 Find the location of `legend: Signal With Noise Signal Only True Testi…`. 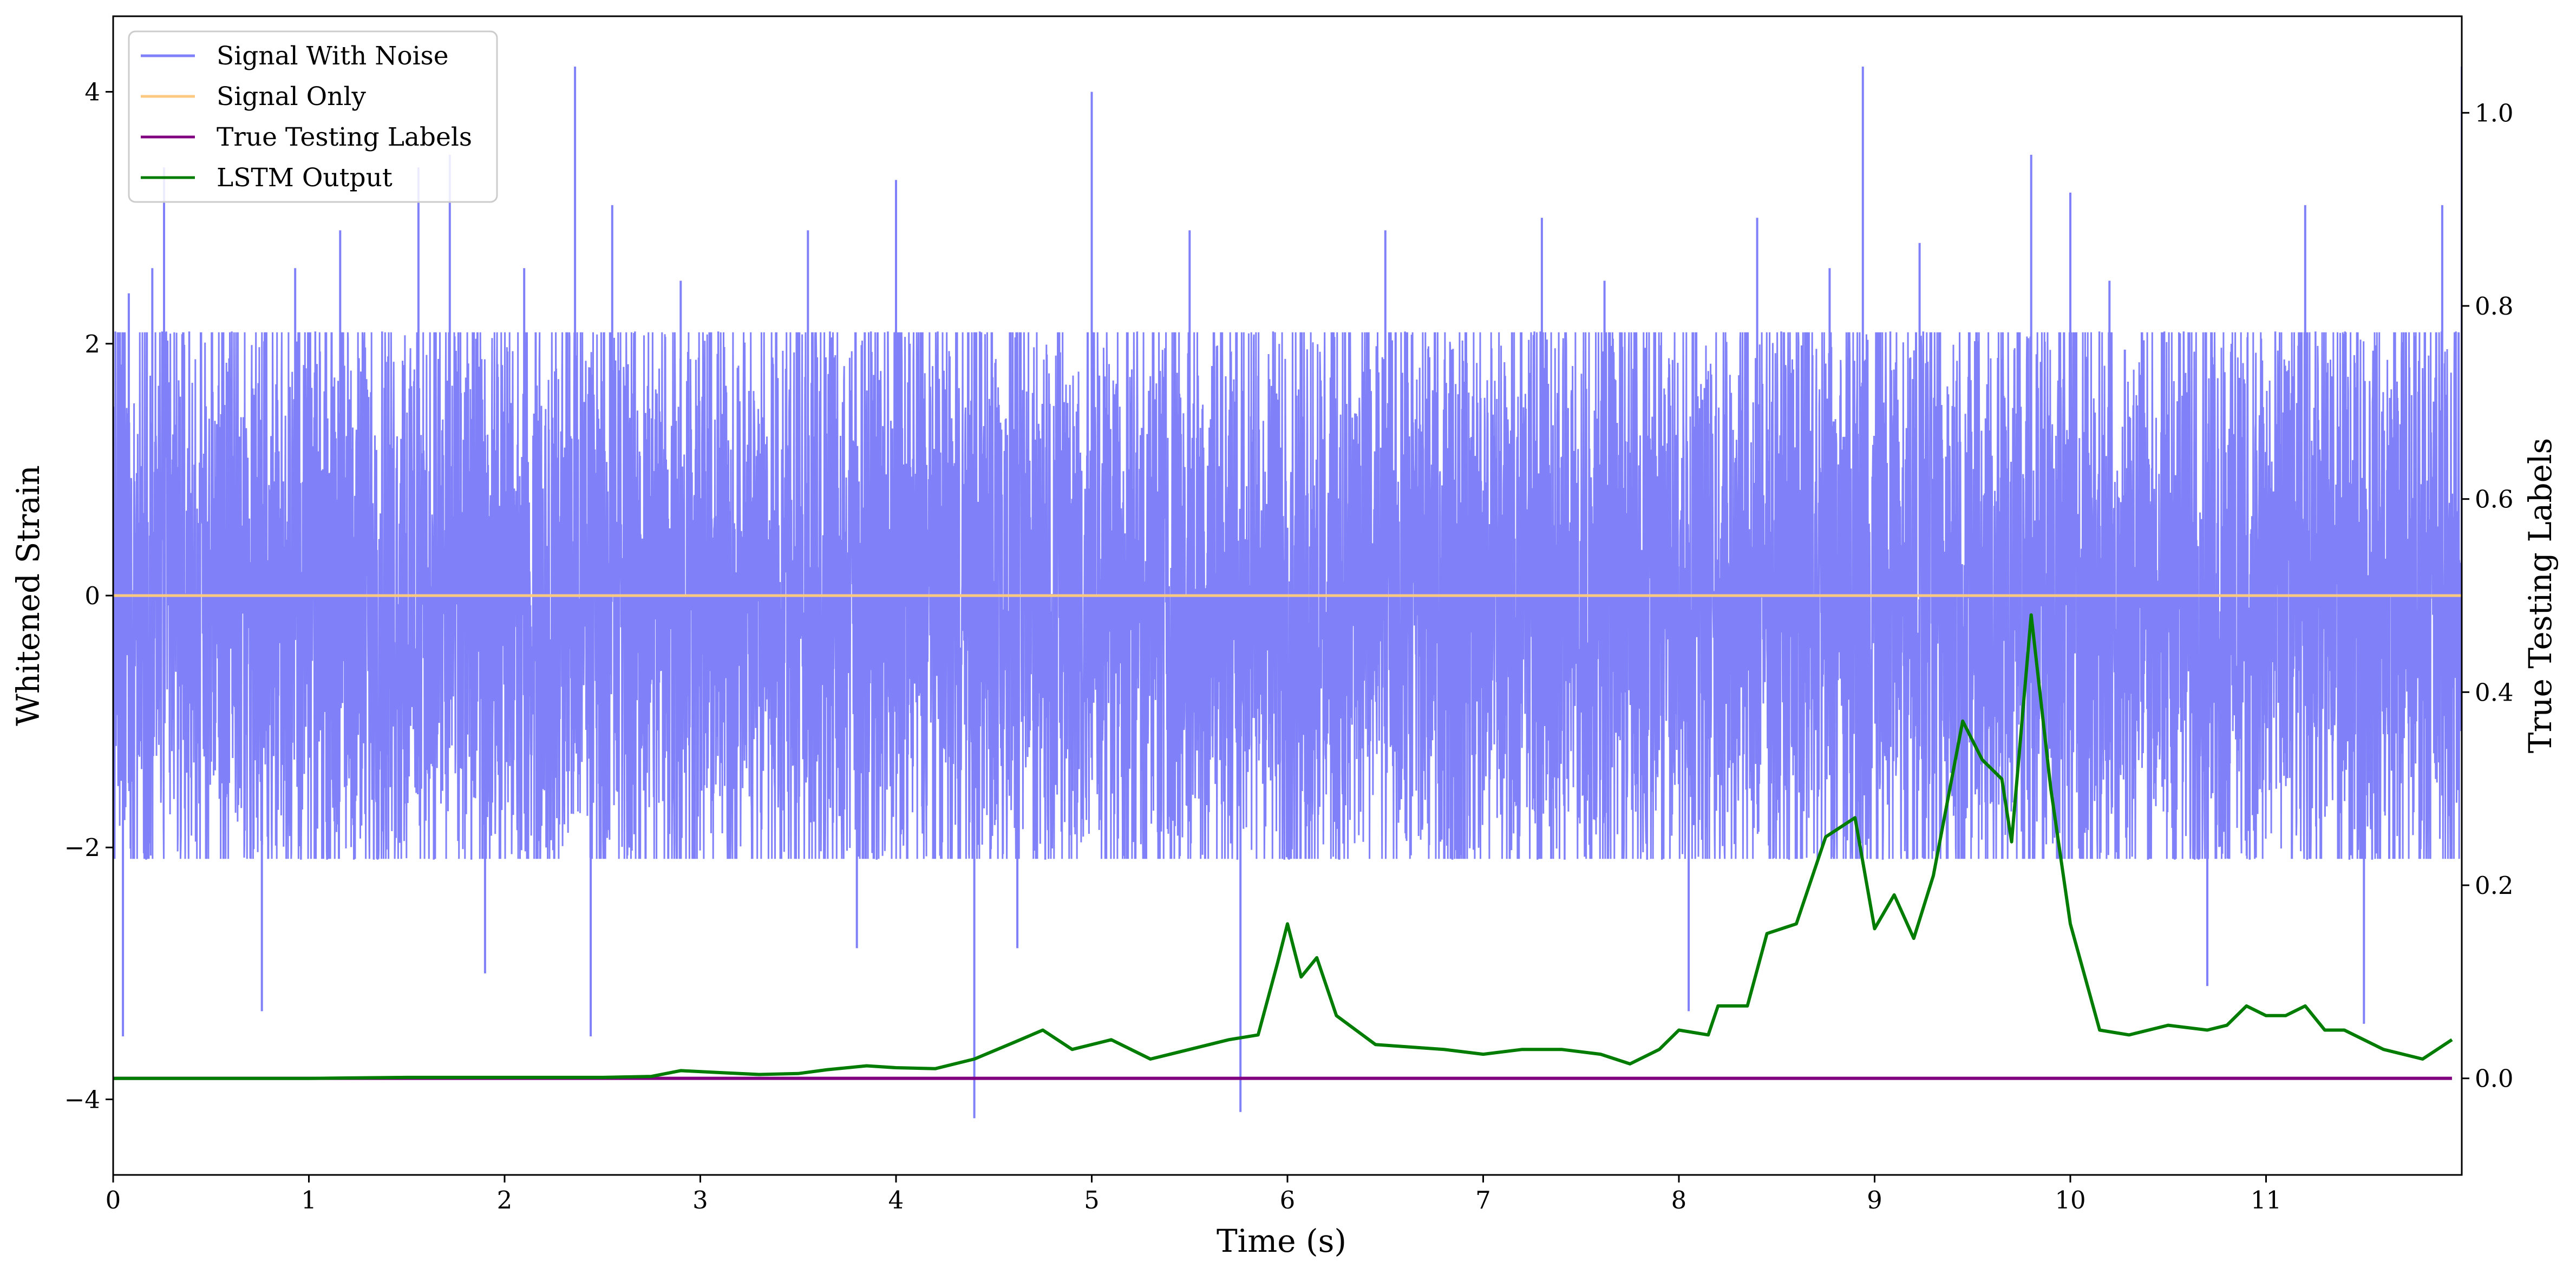

legend: Signal With Noise Signal Only True Testi… is located at coordinates (313, 116).